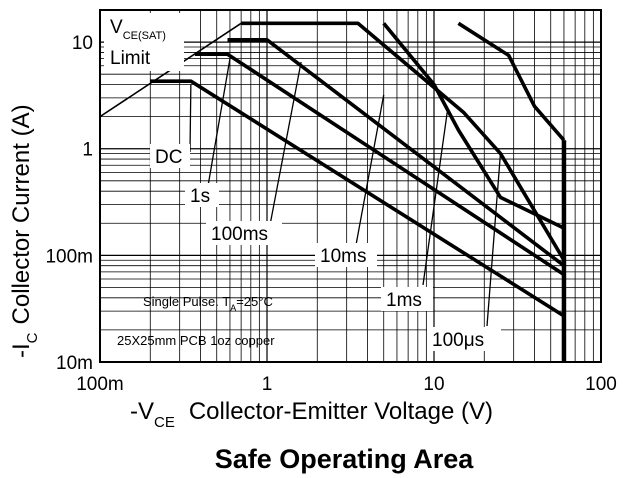  I want to click on y-tick-label: 1, so click(87, 150).